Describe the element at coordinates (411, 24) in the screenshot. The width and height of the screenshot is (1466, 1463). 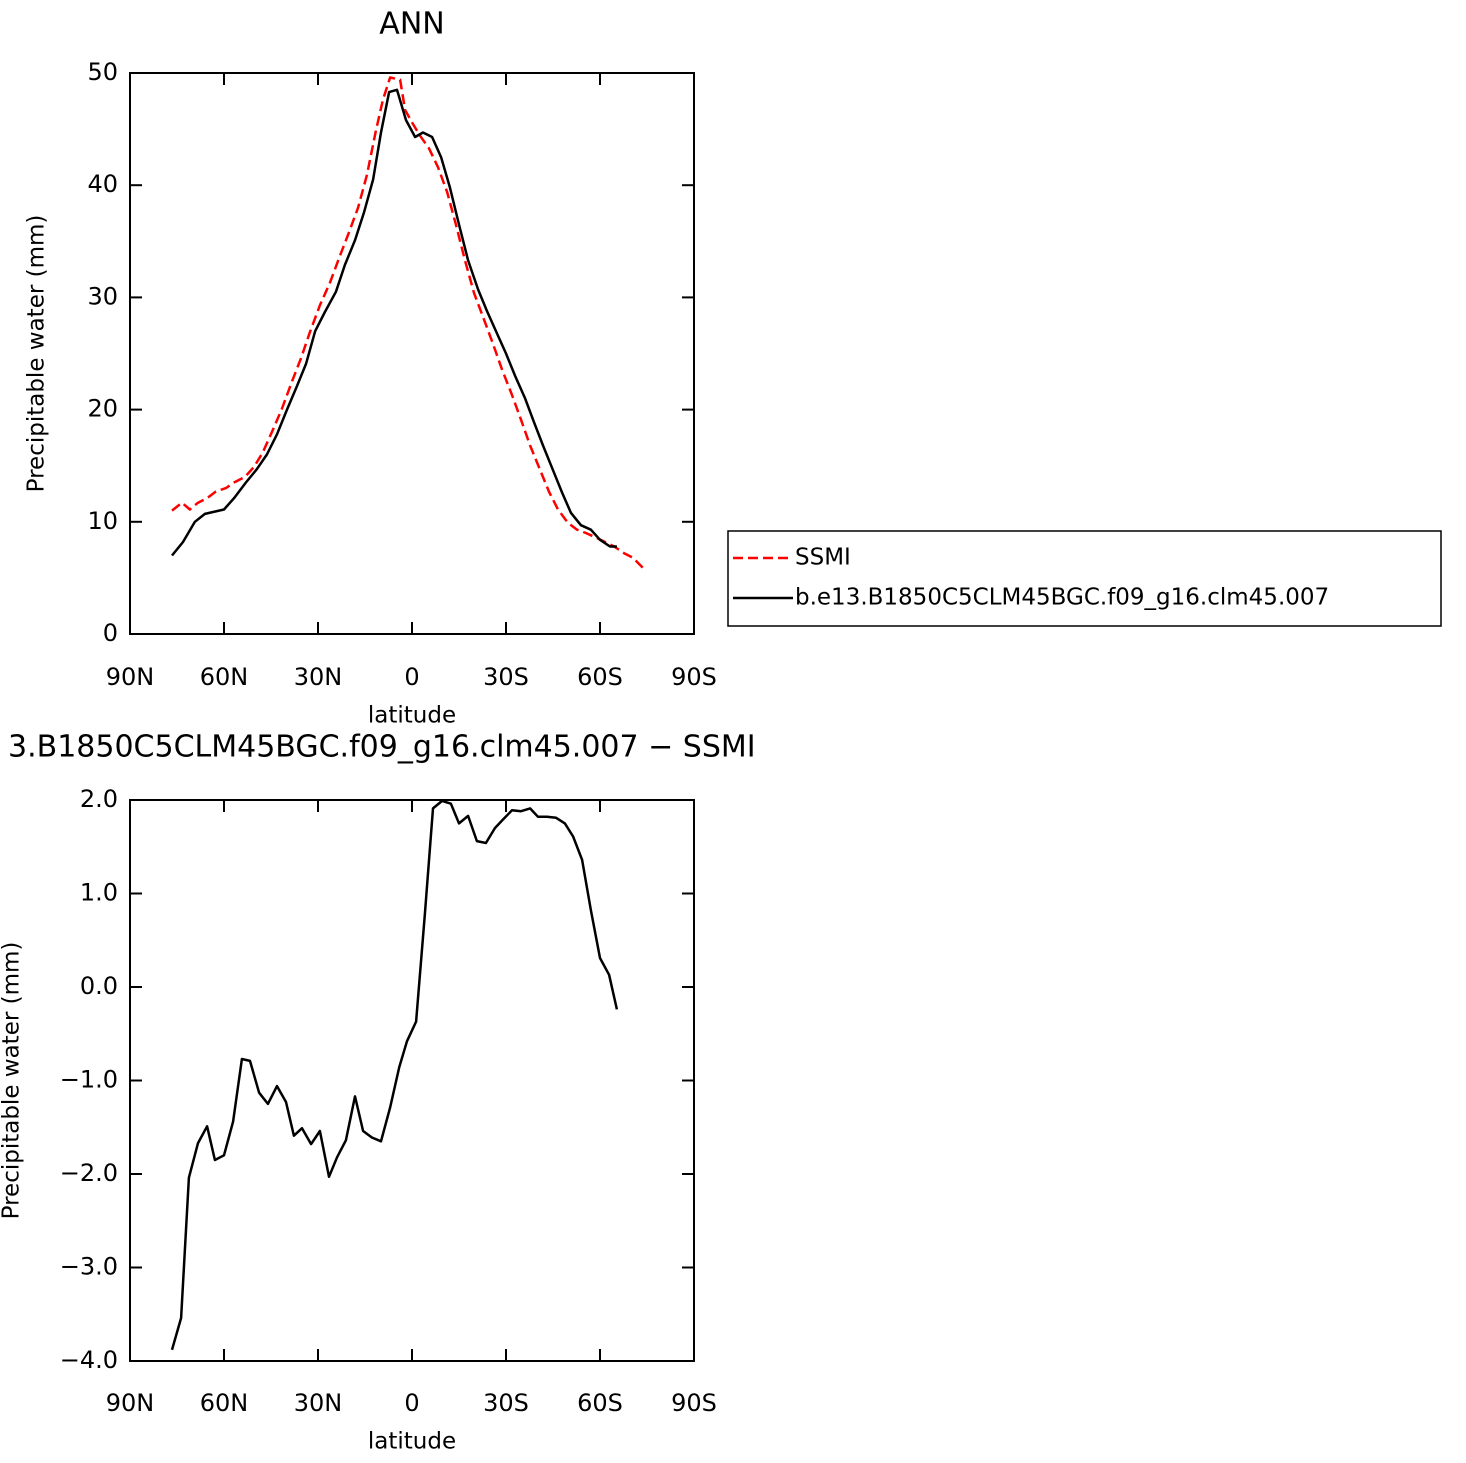
I see `chart-title: ANN` at that location.